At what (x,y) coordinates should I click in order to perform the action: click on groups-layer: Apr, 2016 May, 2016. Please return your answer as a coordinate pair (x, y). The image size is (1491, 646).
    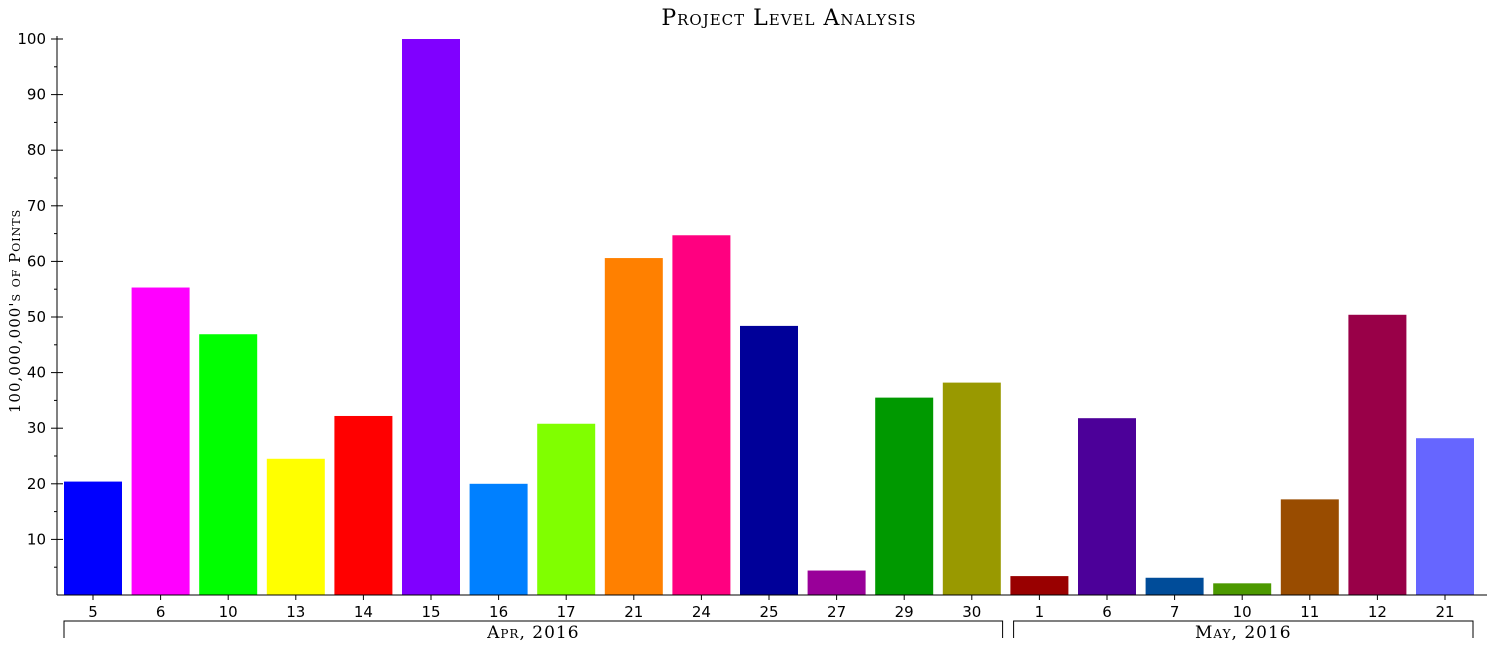
    Looking at the image, I should click on (768, 631).